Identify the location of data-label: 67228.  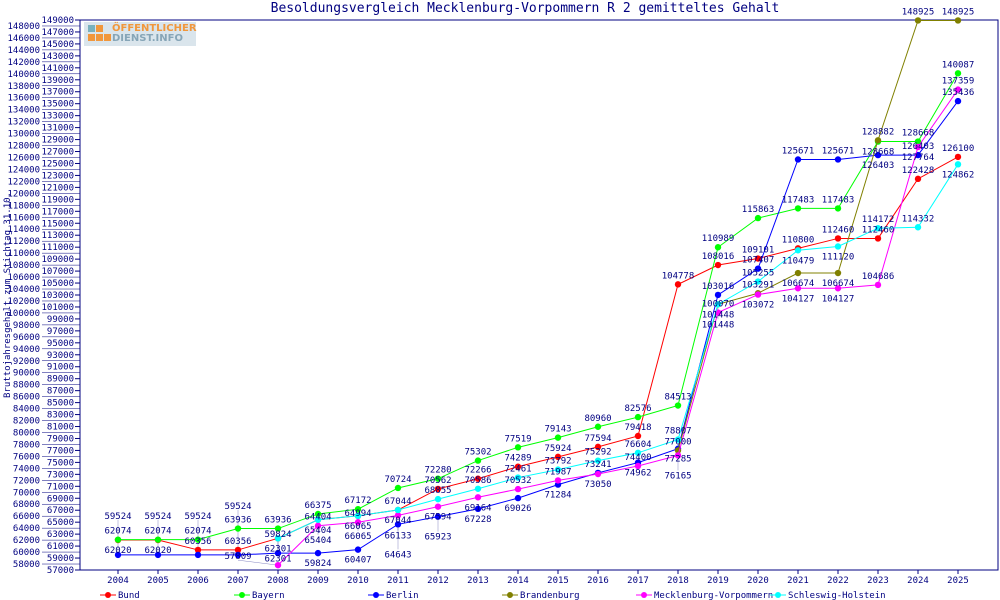
(477, 520).